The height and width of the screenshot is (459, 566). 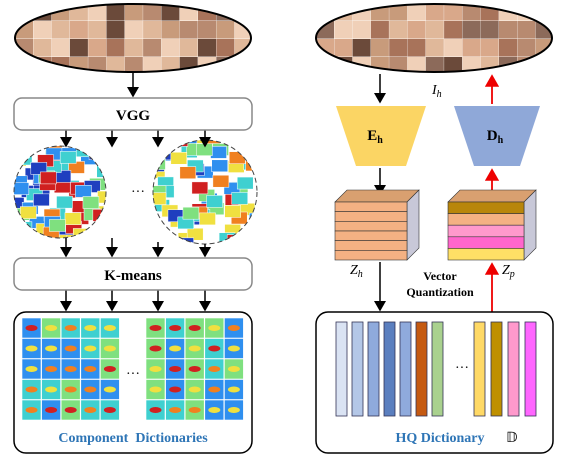 I want to click on face-mosaic, so click(x=434, y=38).